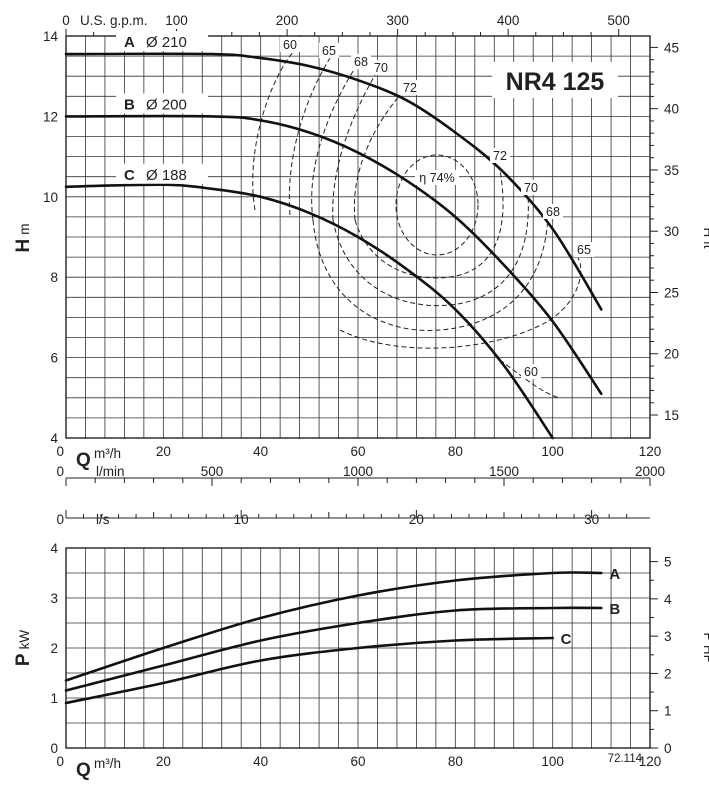 Image resolution: width=709 pixels, height=792 pixels. Describe the element at coordinates (508, 20) in the screenshot. I see `gpm-tick-label: 400` at that location.